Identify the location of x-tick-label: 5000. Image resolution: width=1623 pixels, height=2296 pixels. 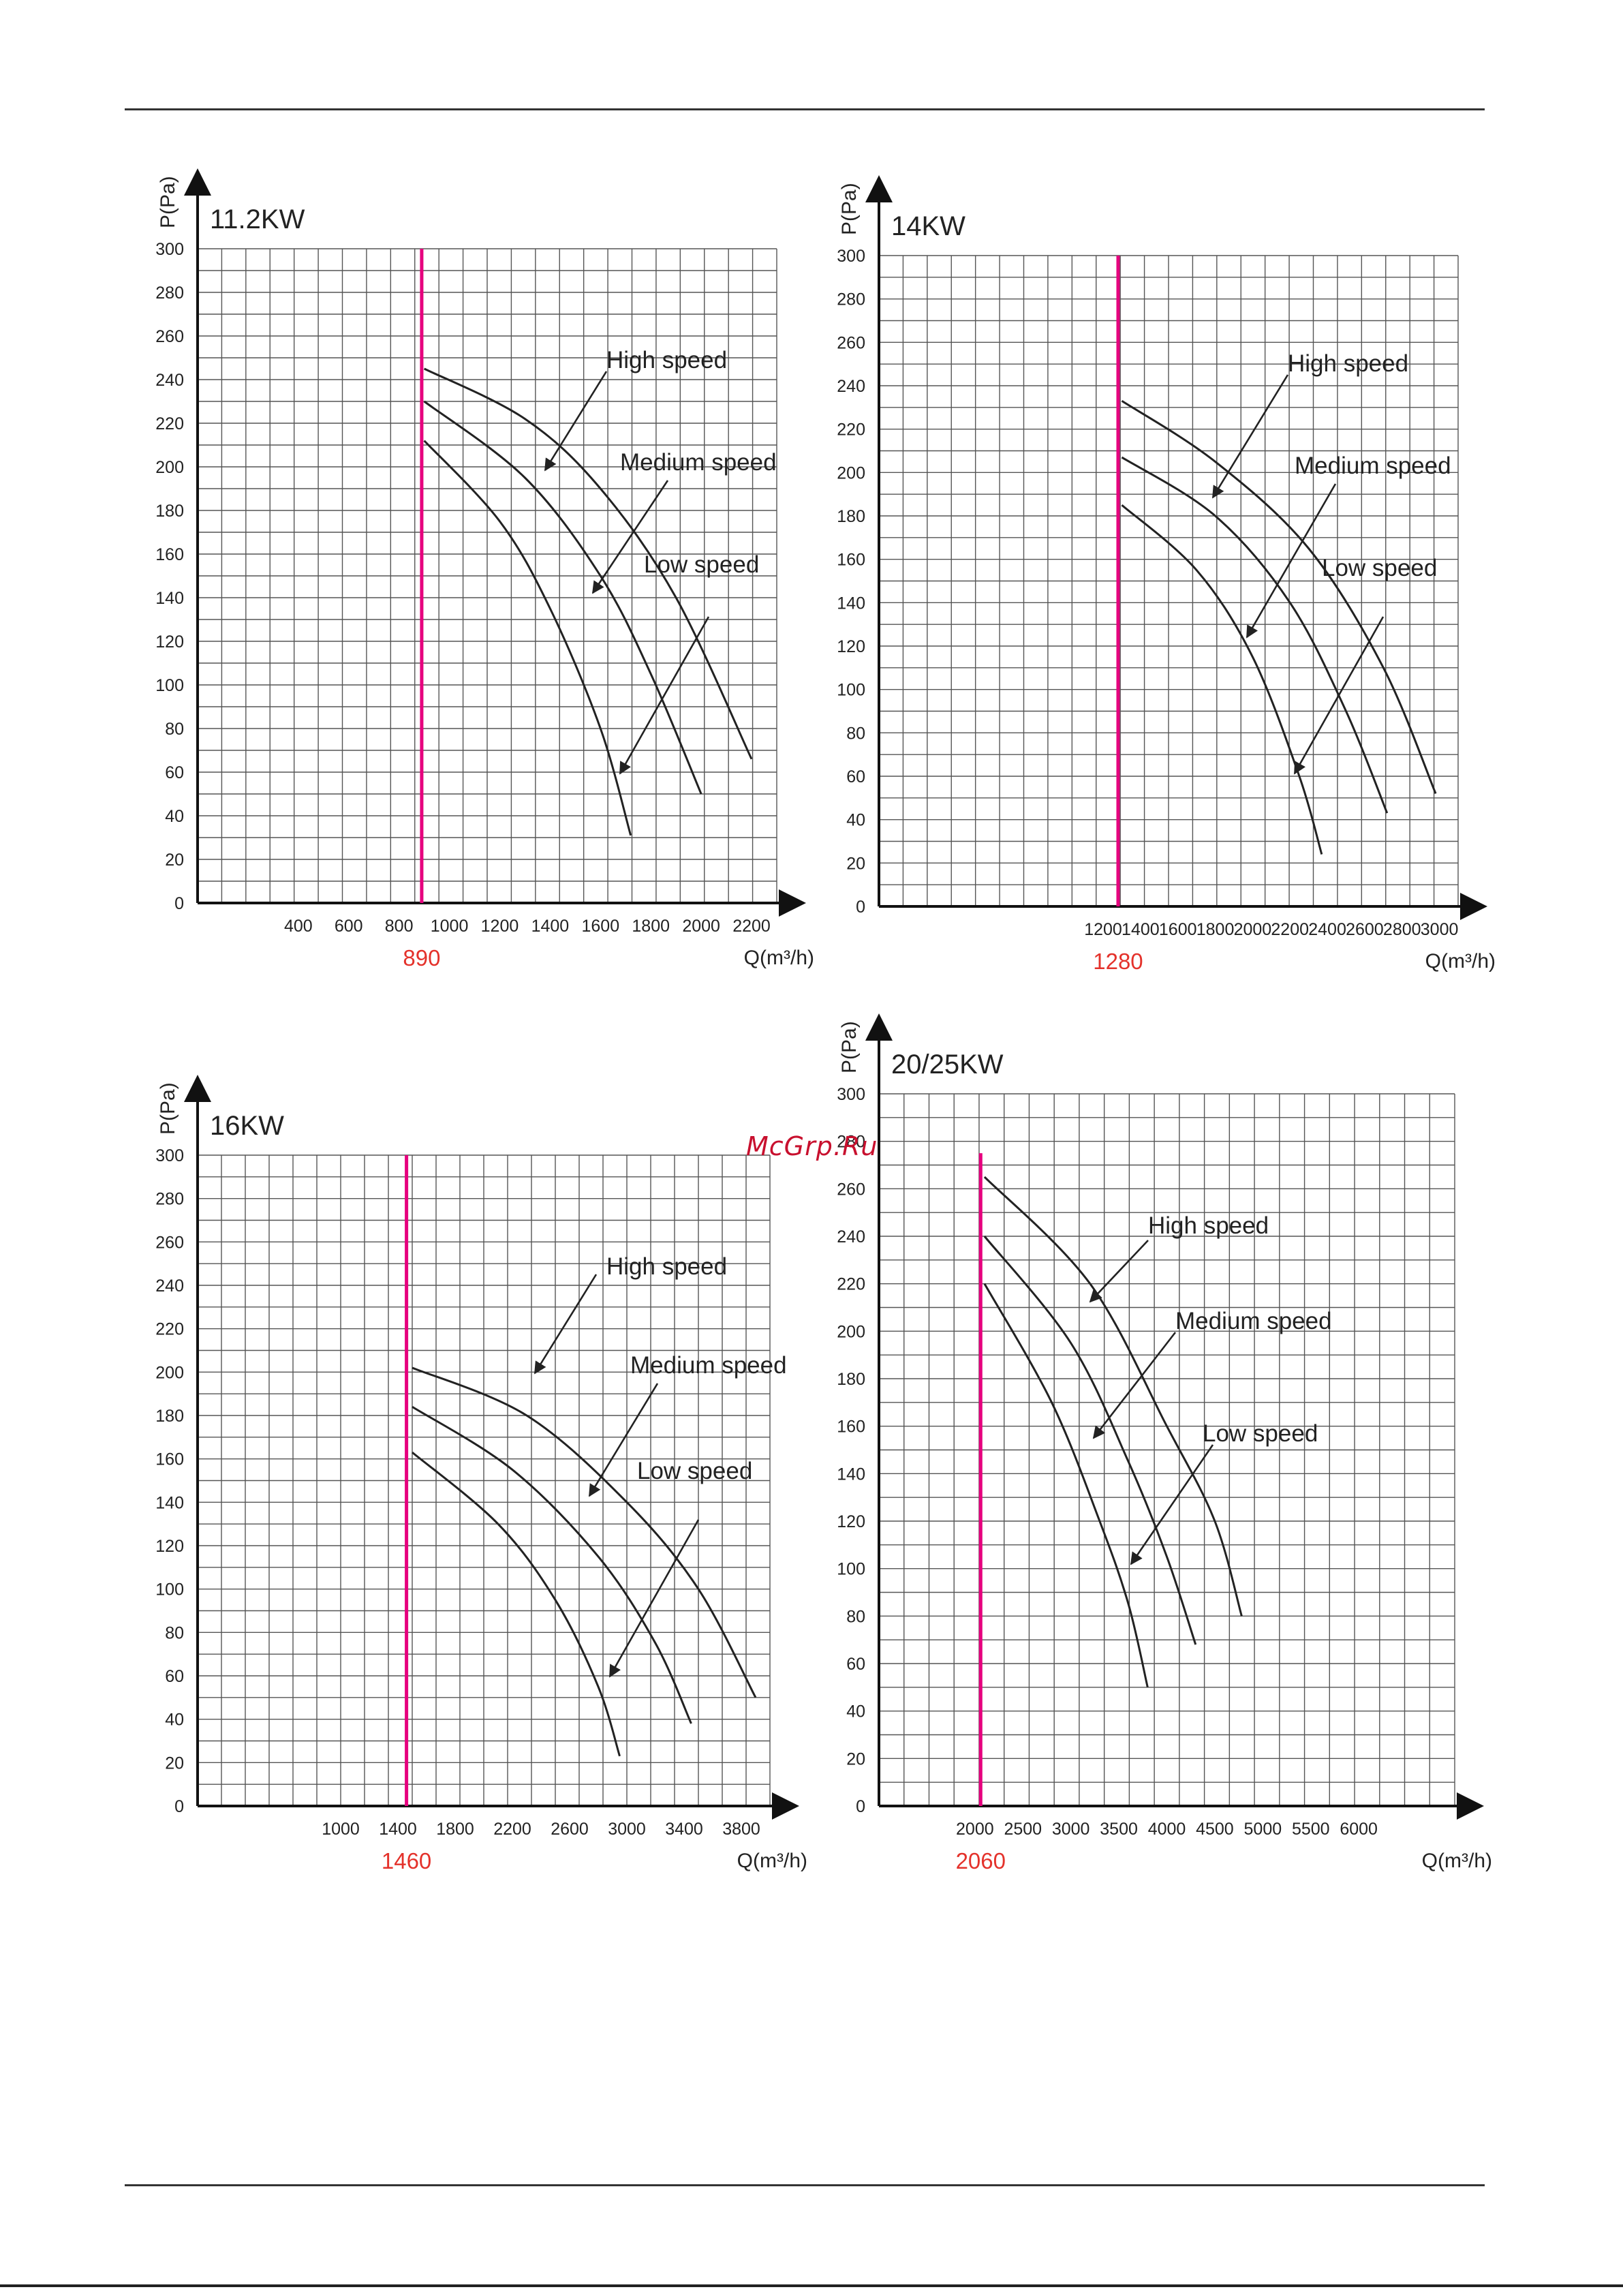
(1263, 1830).